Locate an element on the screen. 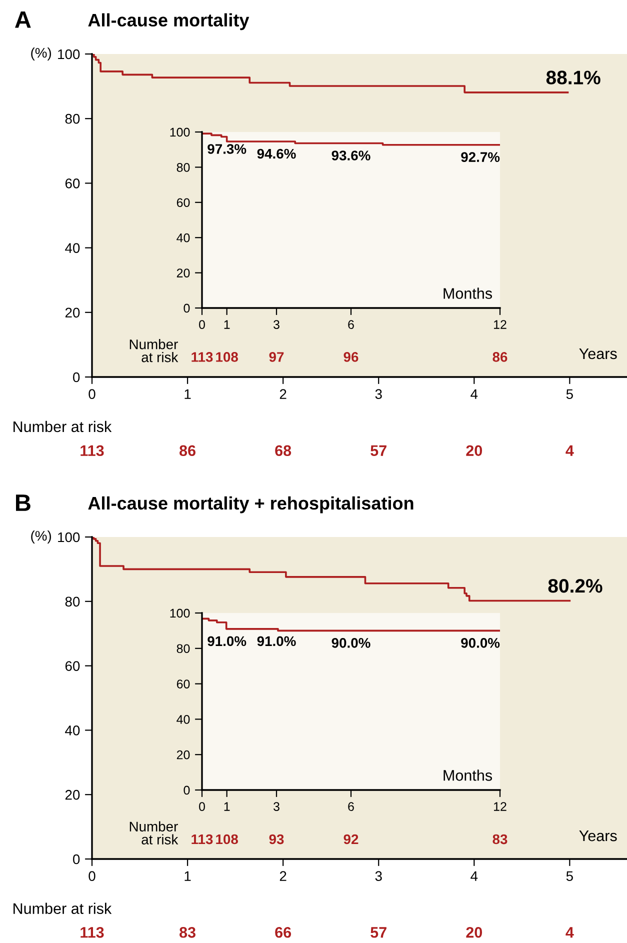 The height and width of the screenshot is (943, 627). annotation: 92.7% is located at coordinates (480, 157).